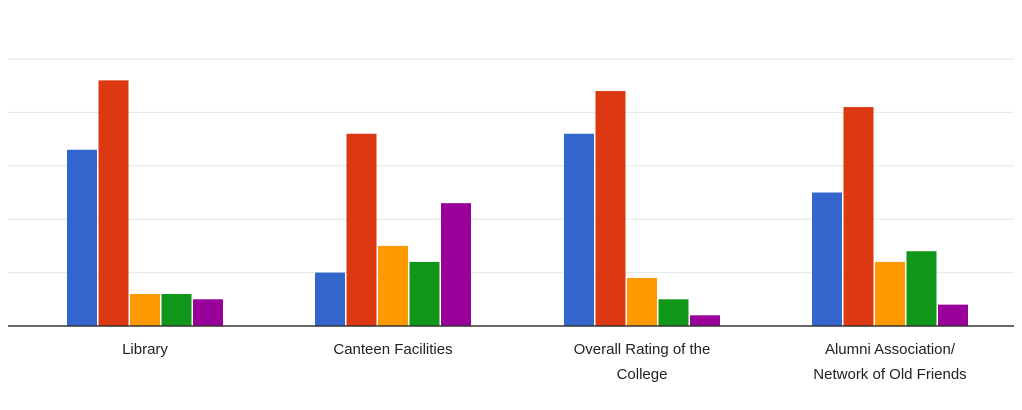 This screenshot has width=1022, height=410. What do you see at coordinates (392, 349) in the screenshot?
I see `category-label: Canteen Facilities` at bounding box center [392, 349].